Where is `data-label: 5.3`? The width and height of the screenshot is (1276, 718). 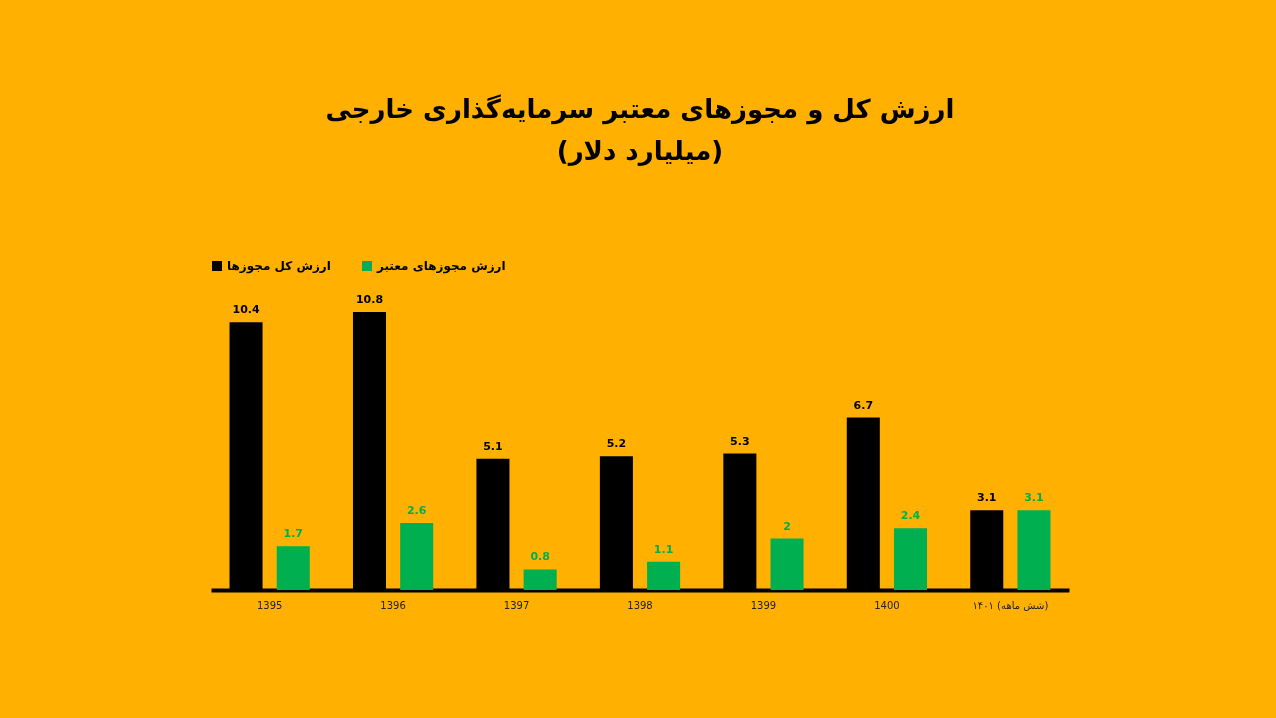 data-label: 5.3 is located at coordinates (740, 441).